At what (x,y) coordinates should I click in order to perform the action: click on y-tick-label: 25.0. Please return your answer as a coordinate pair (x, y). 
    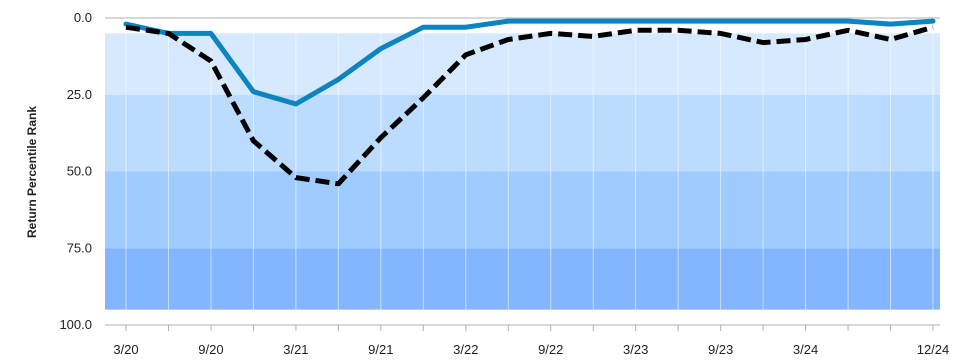
    Looking at the image, I should click on (79, 94).